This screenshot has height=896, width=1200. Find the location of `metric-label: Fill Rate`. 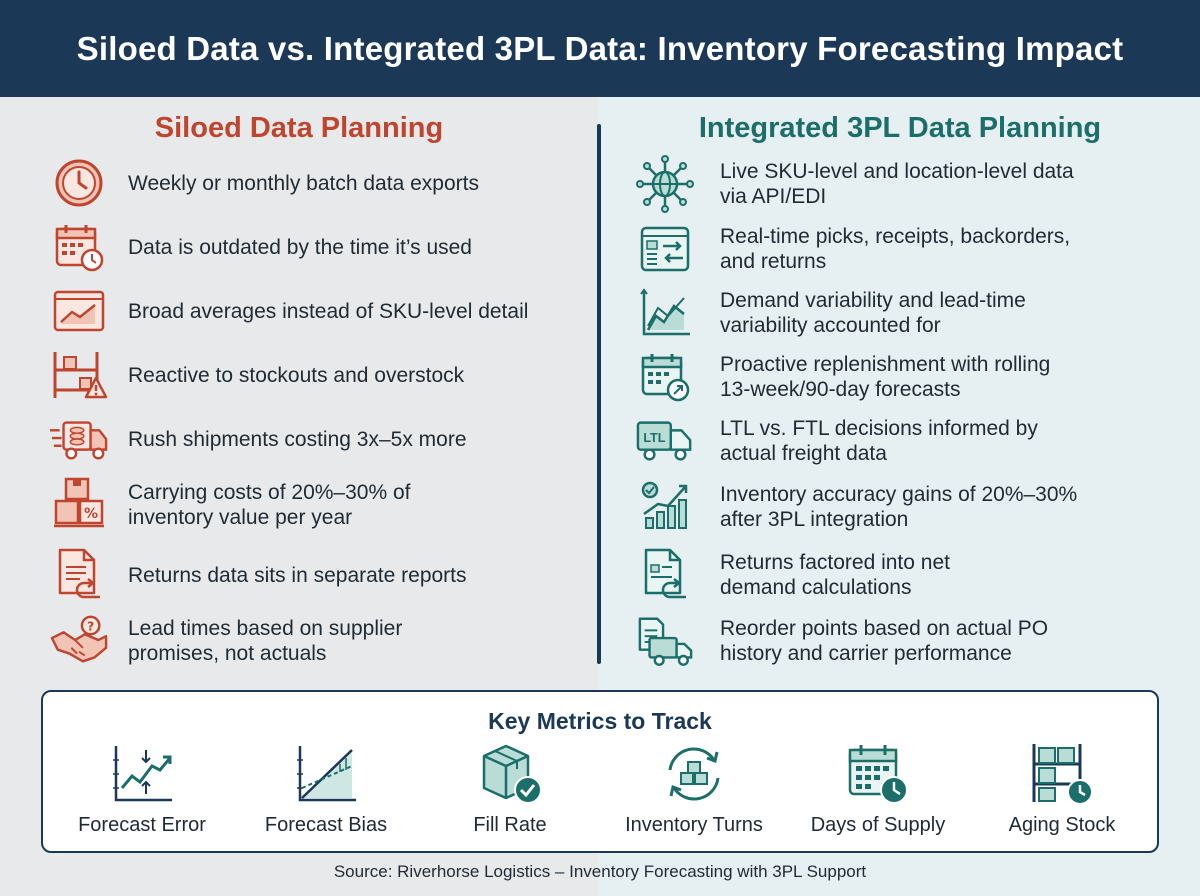

metric-label: Fill Rate is located at coordinates (510, 825).